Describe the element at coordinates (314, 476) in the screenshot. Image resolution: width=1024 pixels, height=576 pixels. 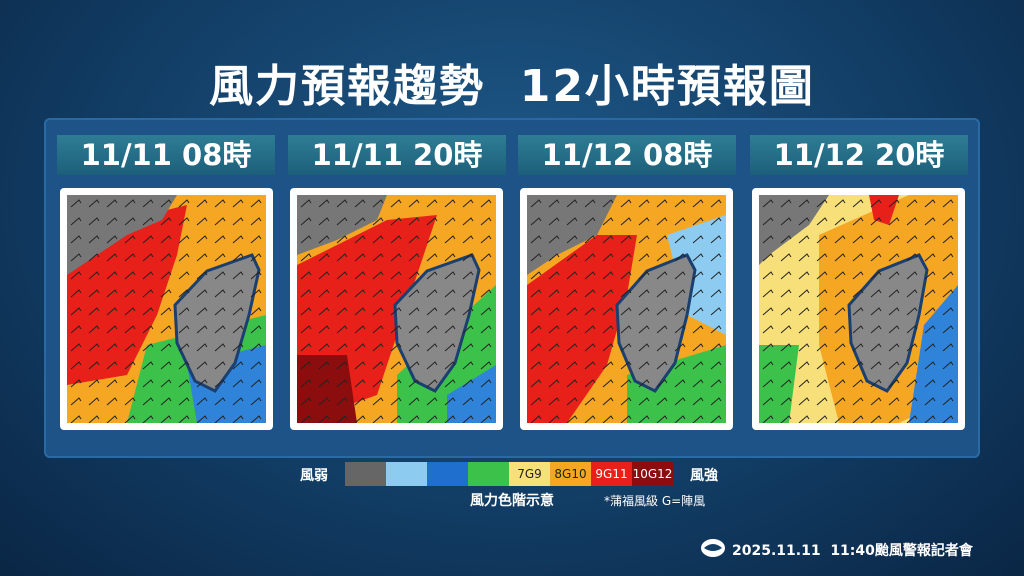
I see `legend-weak: 風弱` at that location.